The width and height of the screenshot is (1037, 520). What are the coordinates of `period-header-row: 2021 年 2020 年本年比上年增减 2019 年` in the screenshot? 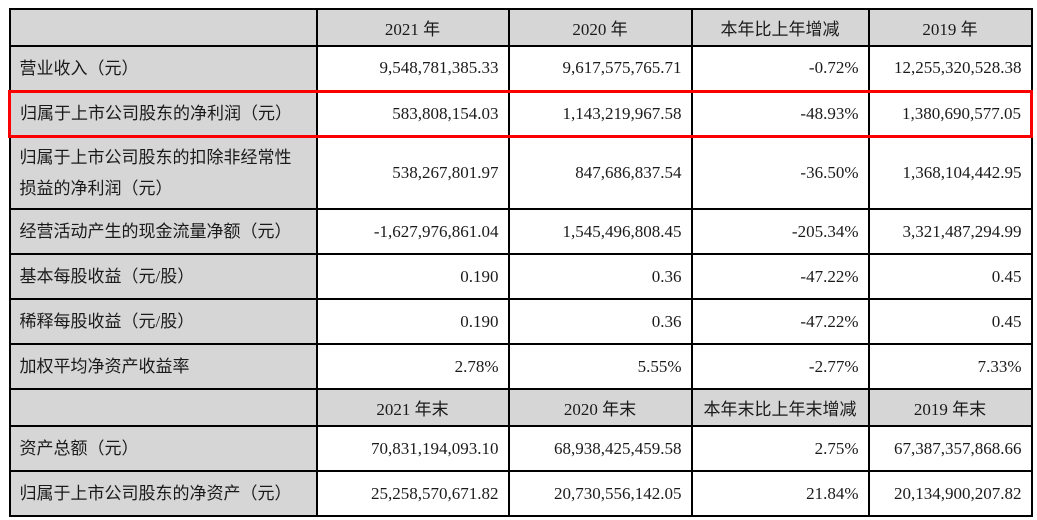 It's located at (520, 27).